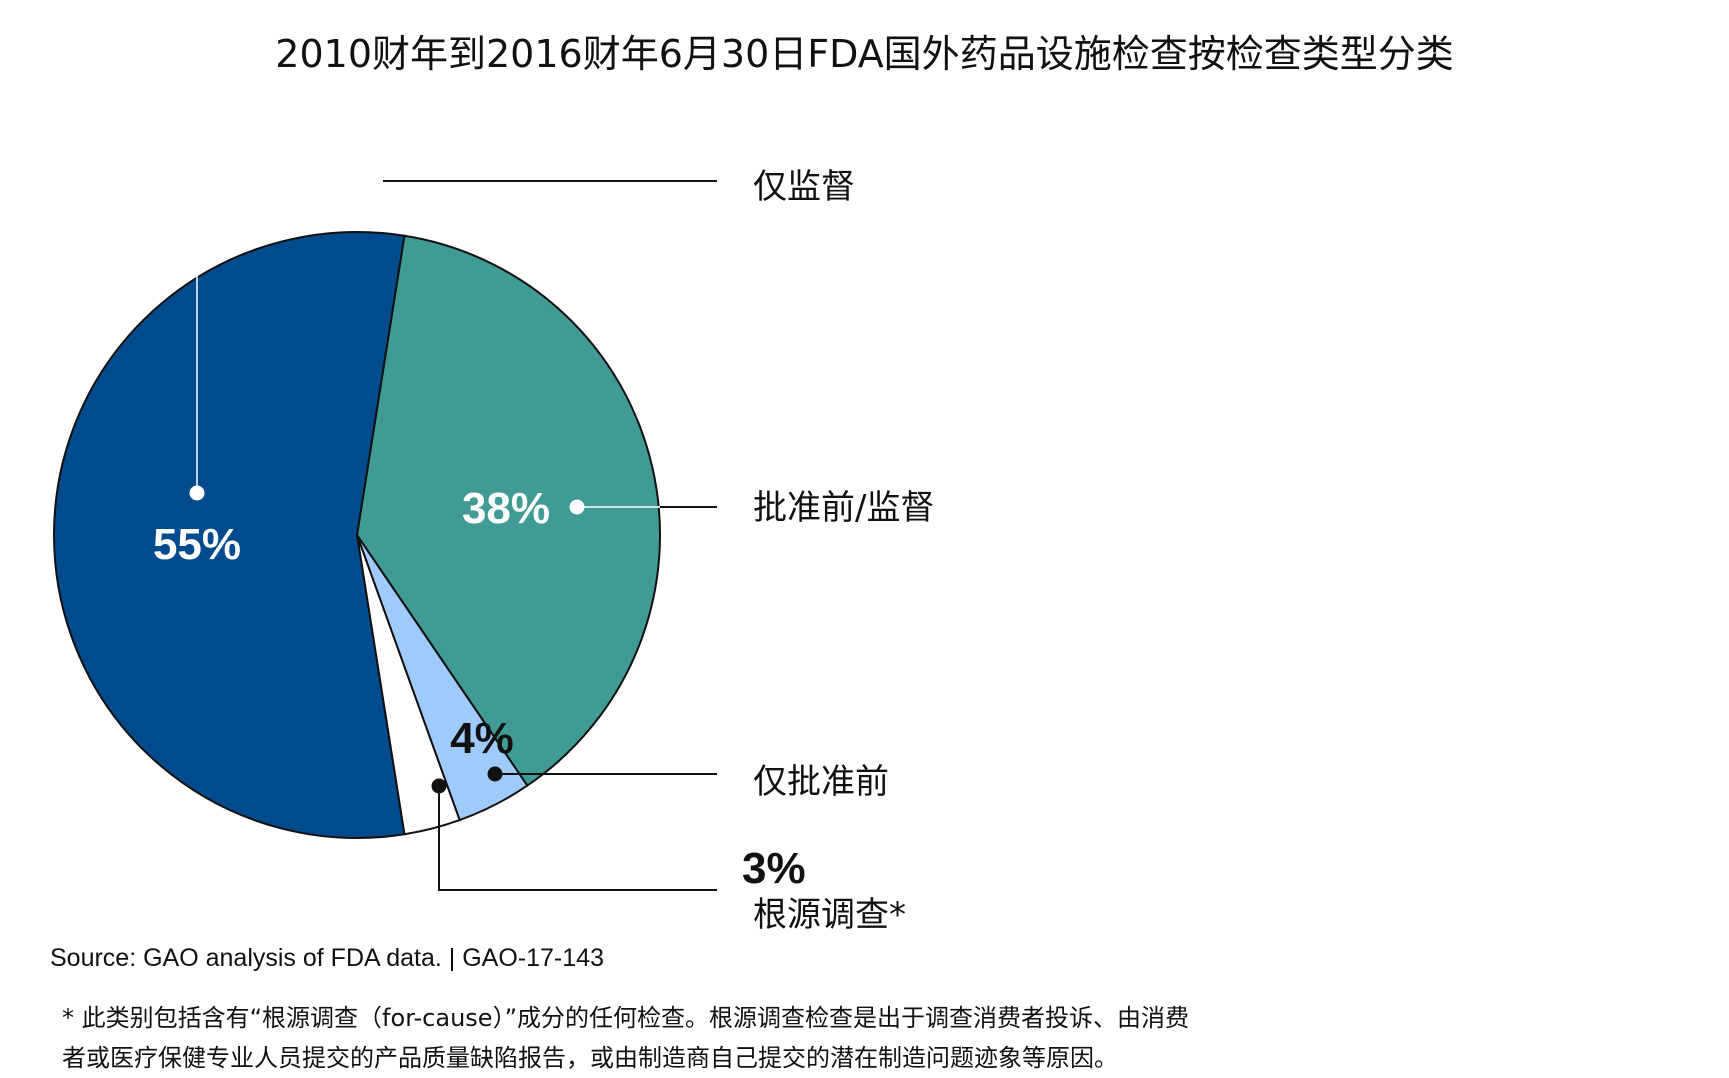  What do you see at coordinates (774, 868) in the screenshot?
I see `value-label-3: 3%` at bounding box center [774, 868].